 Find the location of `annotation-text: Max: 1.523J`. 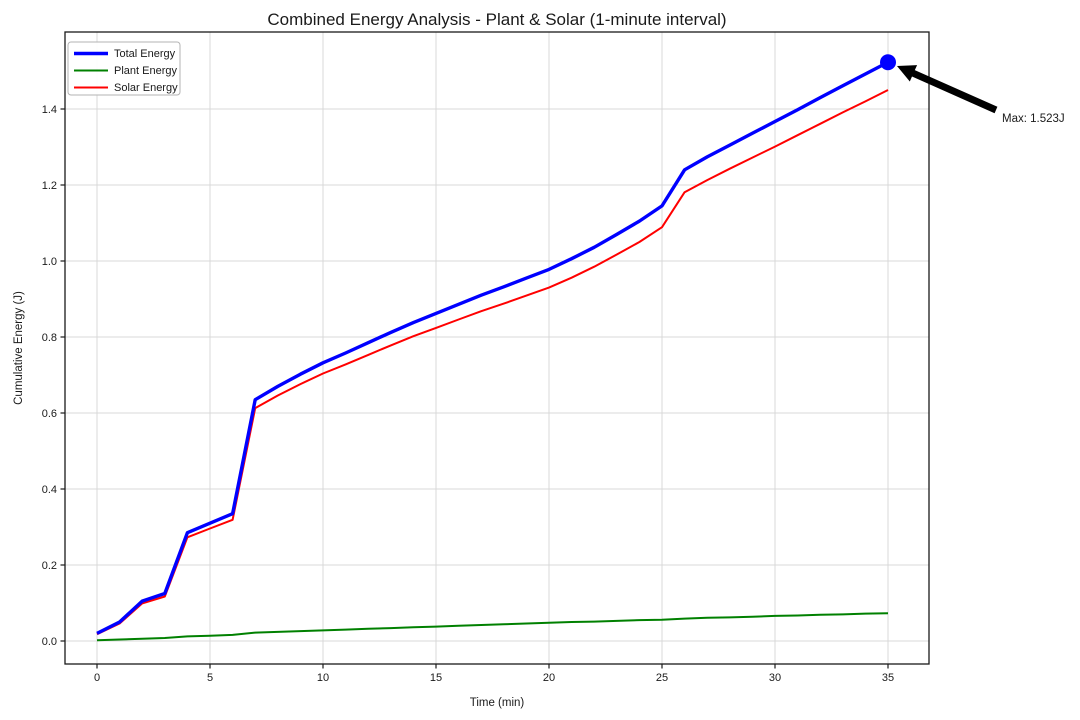

annotation-text: Max: 1.523J is located at coordinates (1033, 119).